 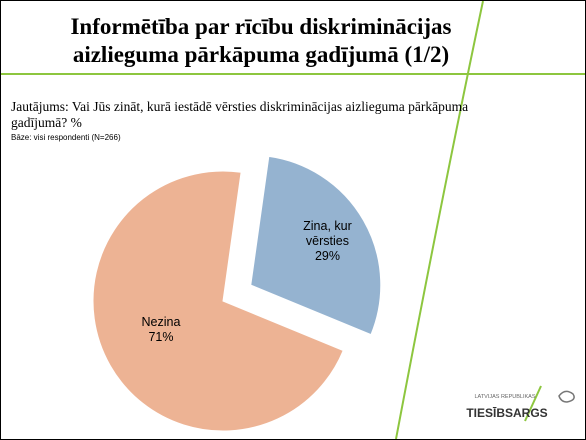 What do you see at coordinates (504, 397) in the screenshot?
I see `logo-top: LATVIJAS REPUBLIKAS` at bounding box center [504, 397].